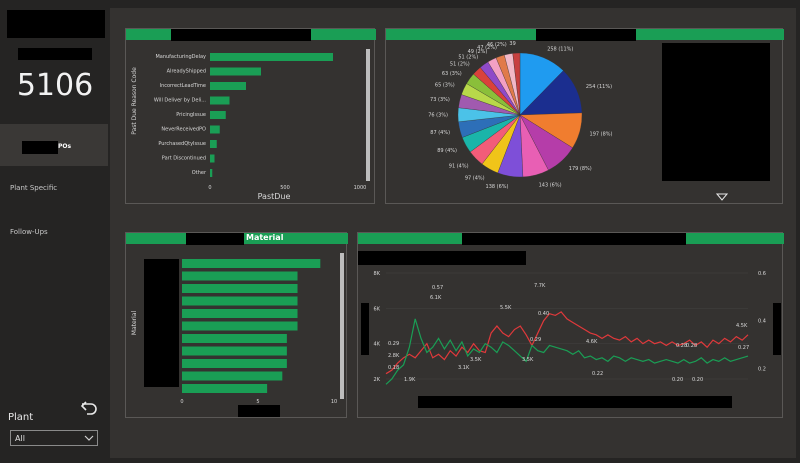 Image resolution: width=800 pixels, height=463 pixels. What do you see at coordinates (285, 188) in the screenshot?
I see `x-tick-label: 500` at bounding box center [285, 188].